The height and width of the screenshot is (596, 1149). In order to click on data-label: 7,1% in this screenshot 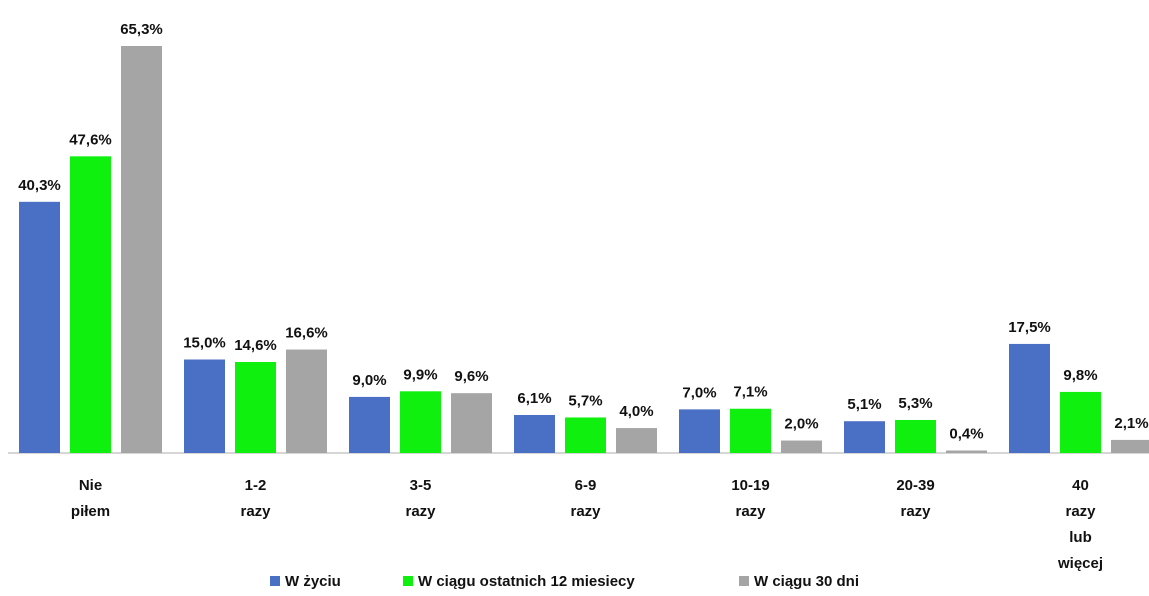, I will do `click(750, 392)`.